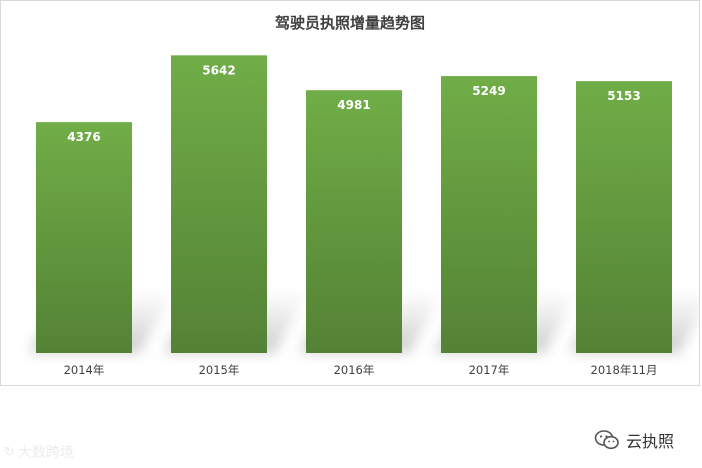 The image size is (702, 468). Describe the element at coordinates (650, 441) in the screenshot. I see `watermark-right-text: 云执照` at that location.